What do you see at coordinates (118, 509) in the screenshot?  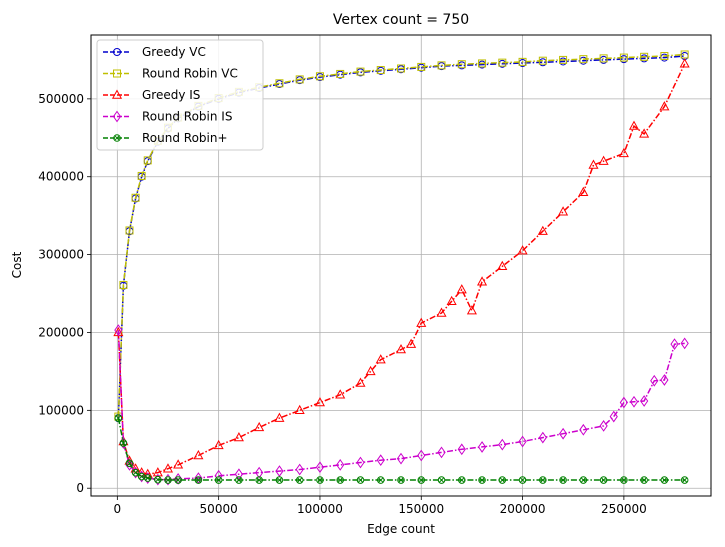 I see `x-tick-label: 0` at bounding box center [118, 509].